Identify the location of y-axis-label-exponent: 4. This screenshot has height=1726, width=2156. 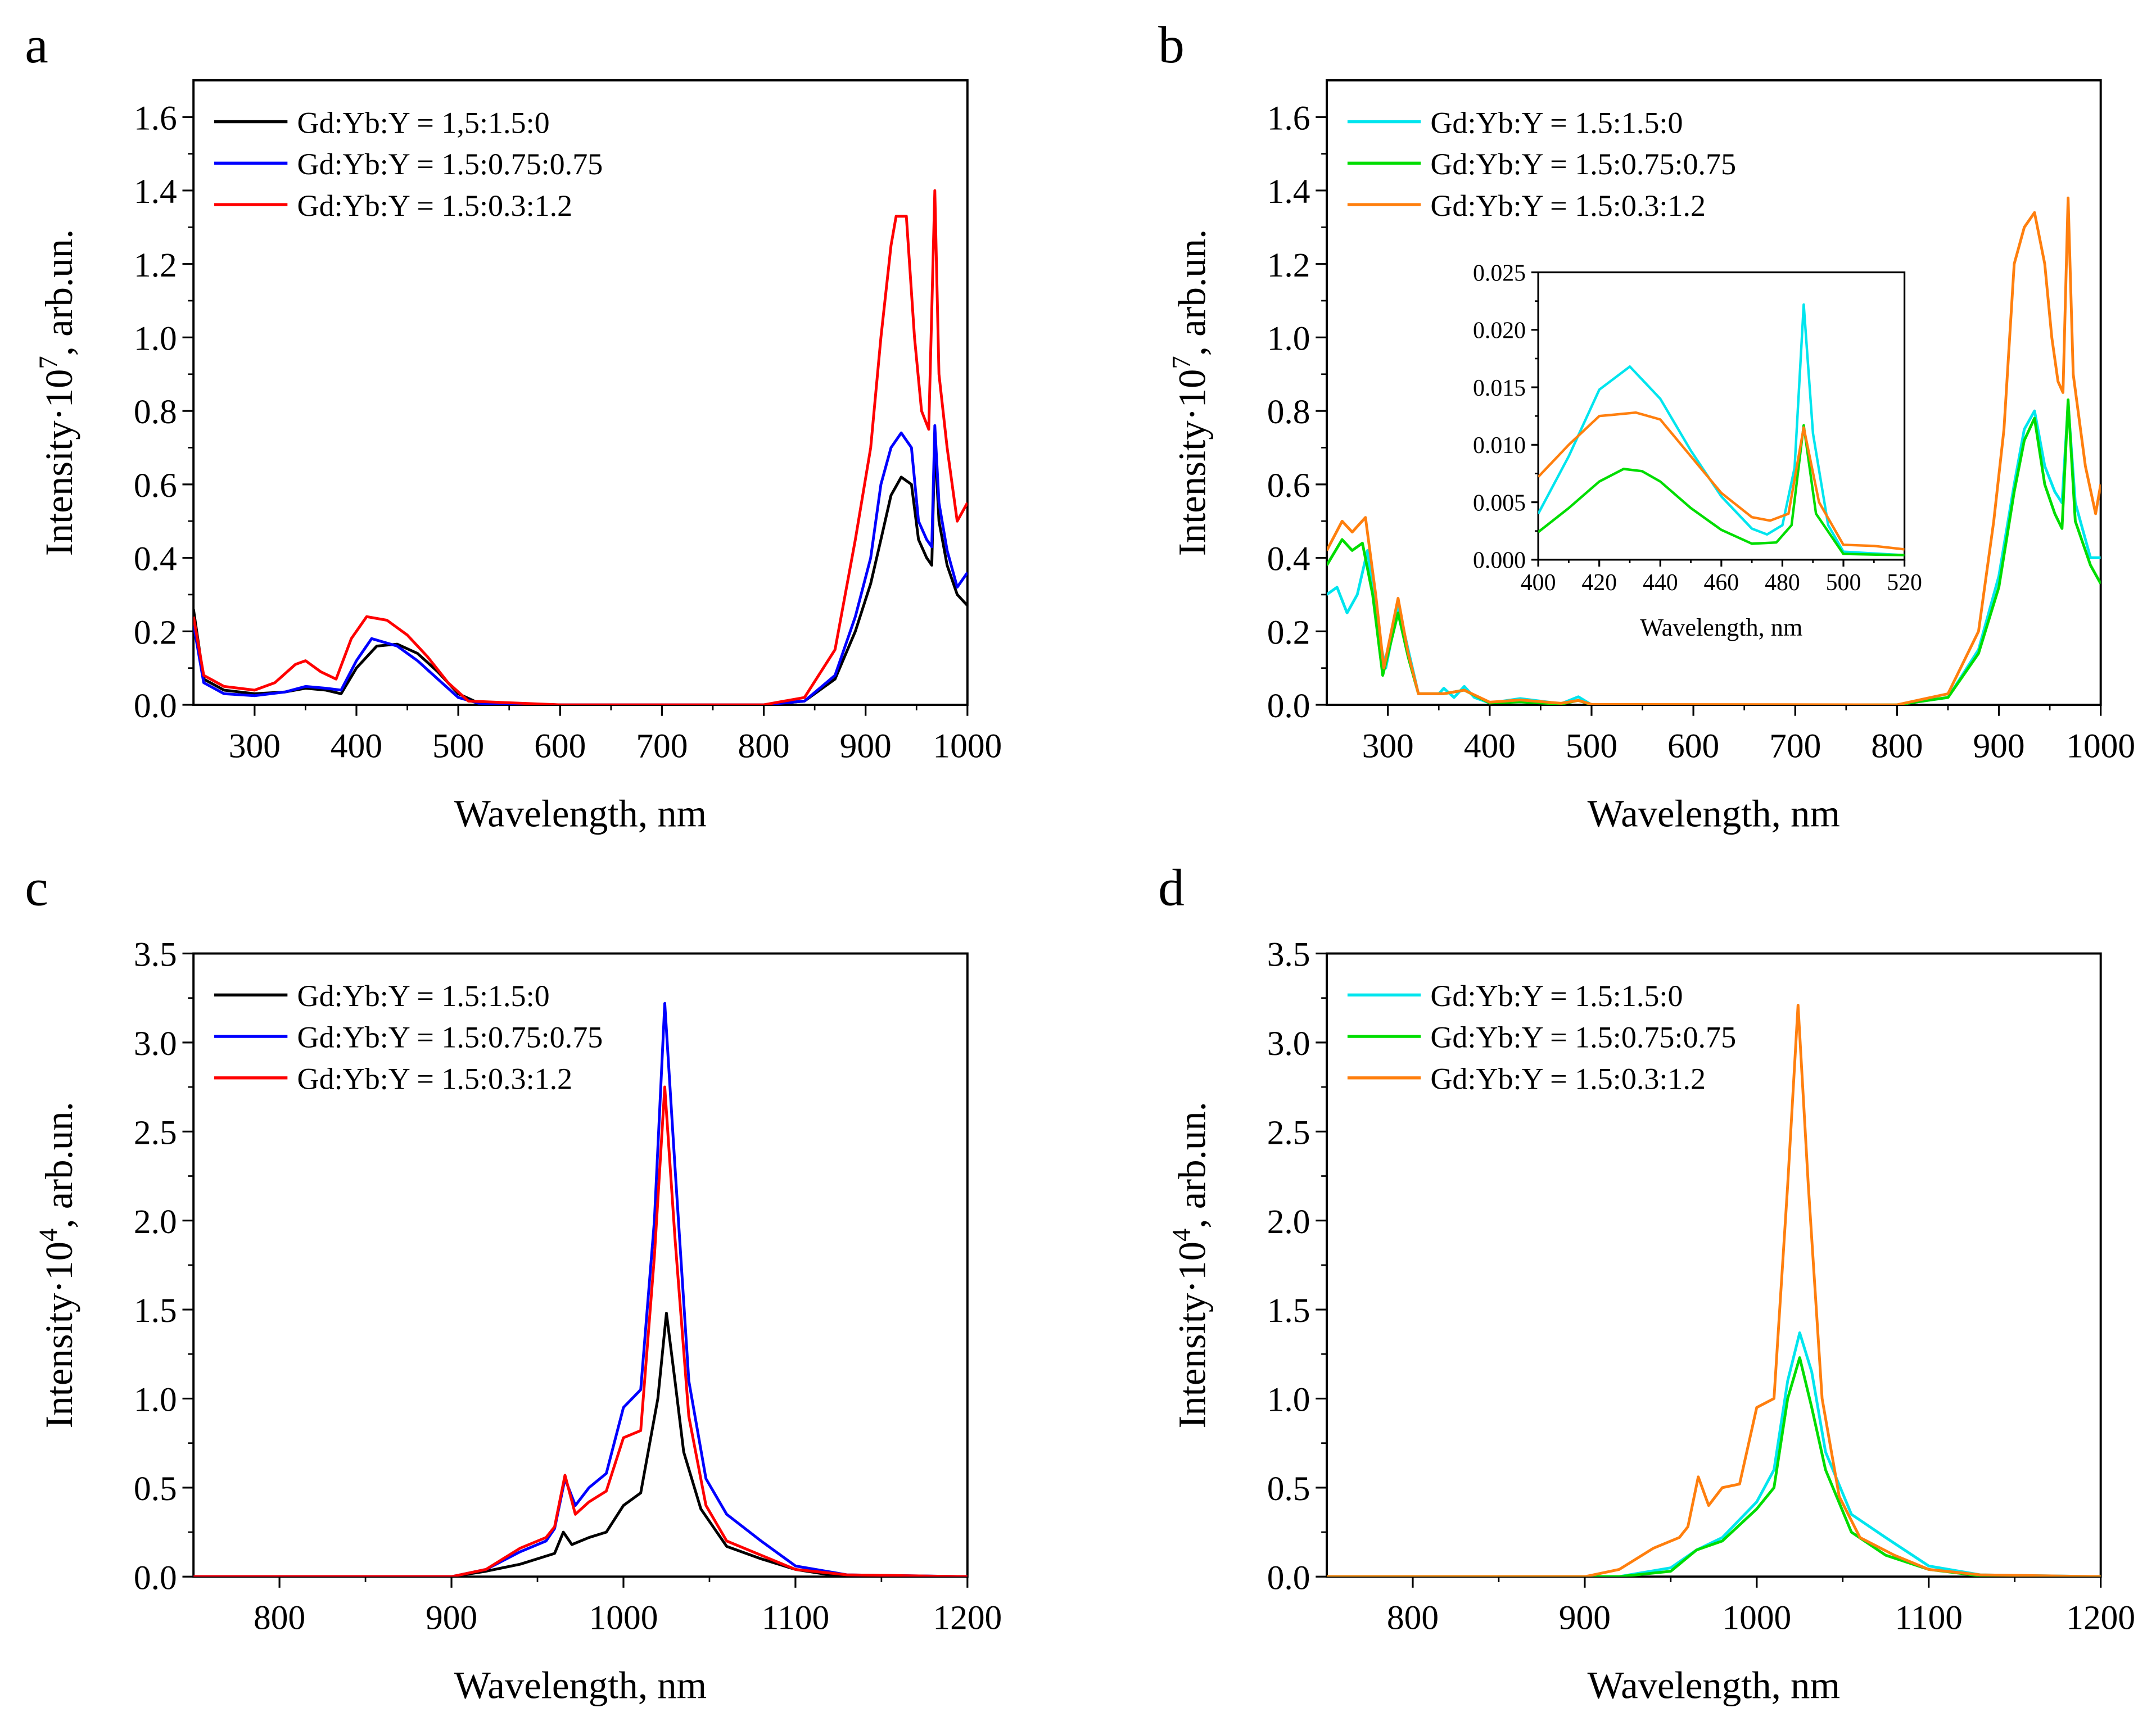
(49, 1236).